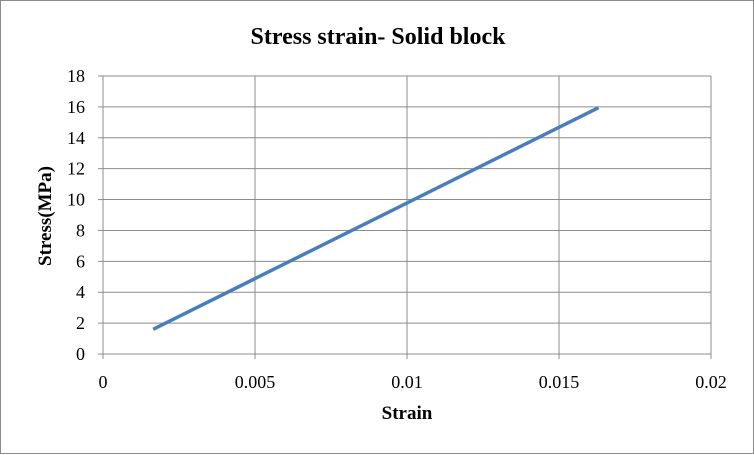 The height and width of the screenshot is (455, 754). I want to click on x-tick-label: 0.01, so click(407, 382).